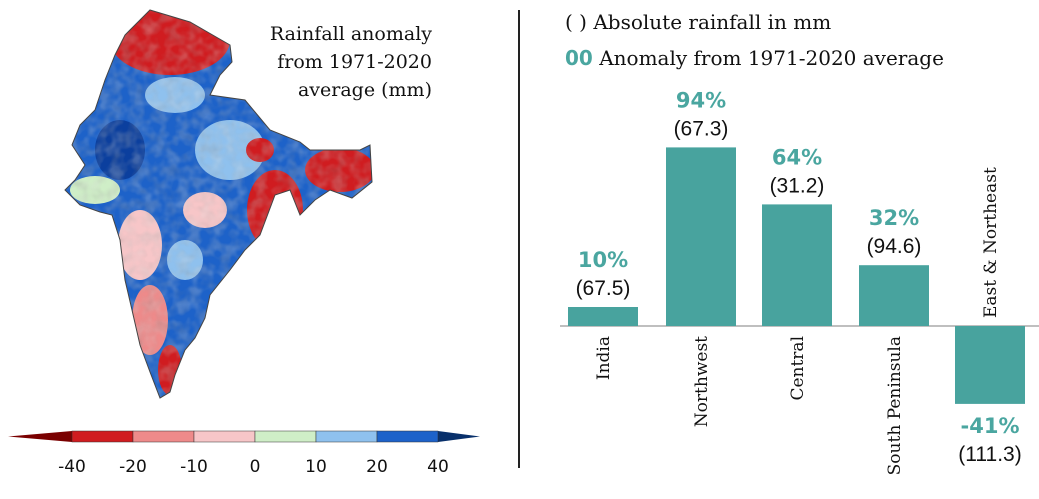  What do you see at coordinates (701, 100) in the screenshot?
I see `bar-anomaly-label: 94%` at bounding box center [701, 100].